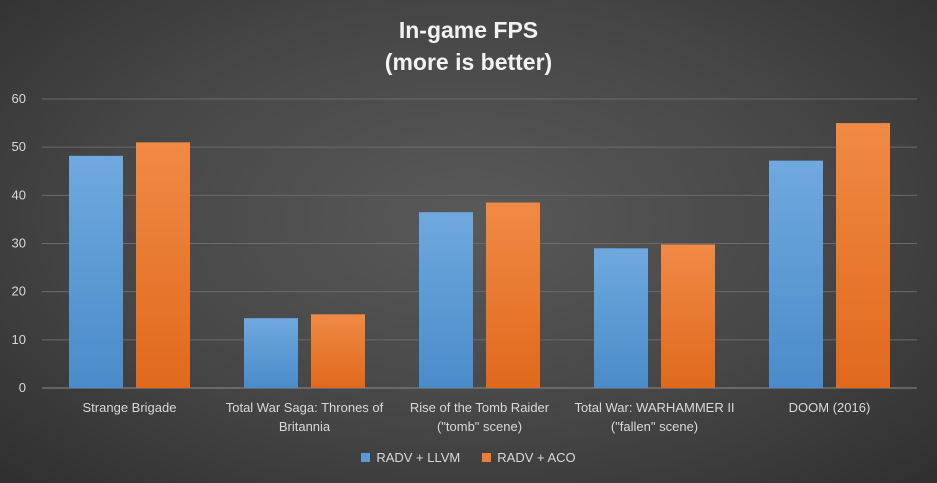  I want to click on legend-item: RADV + ACO, so click(529, 457).